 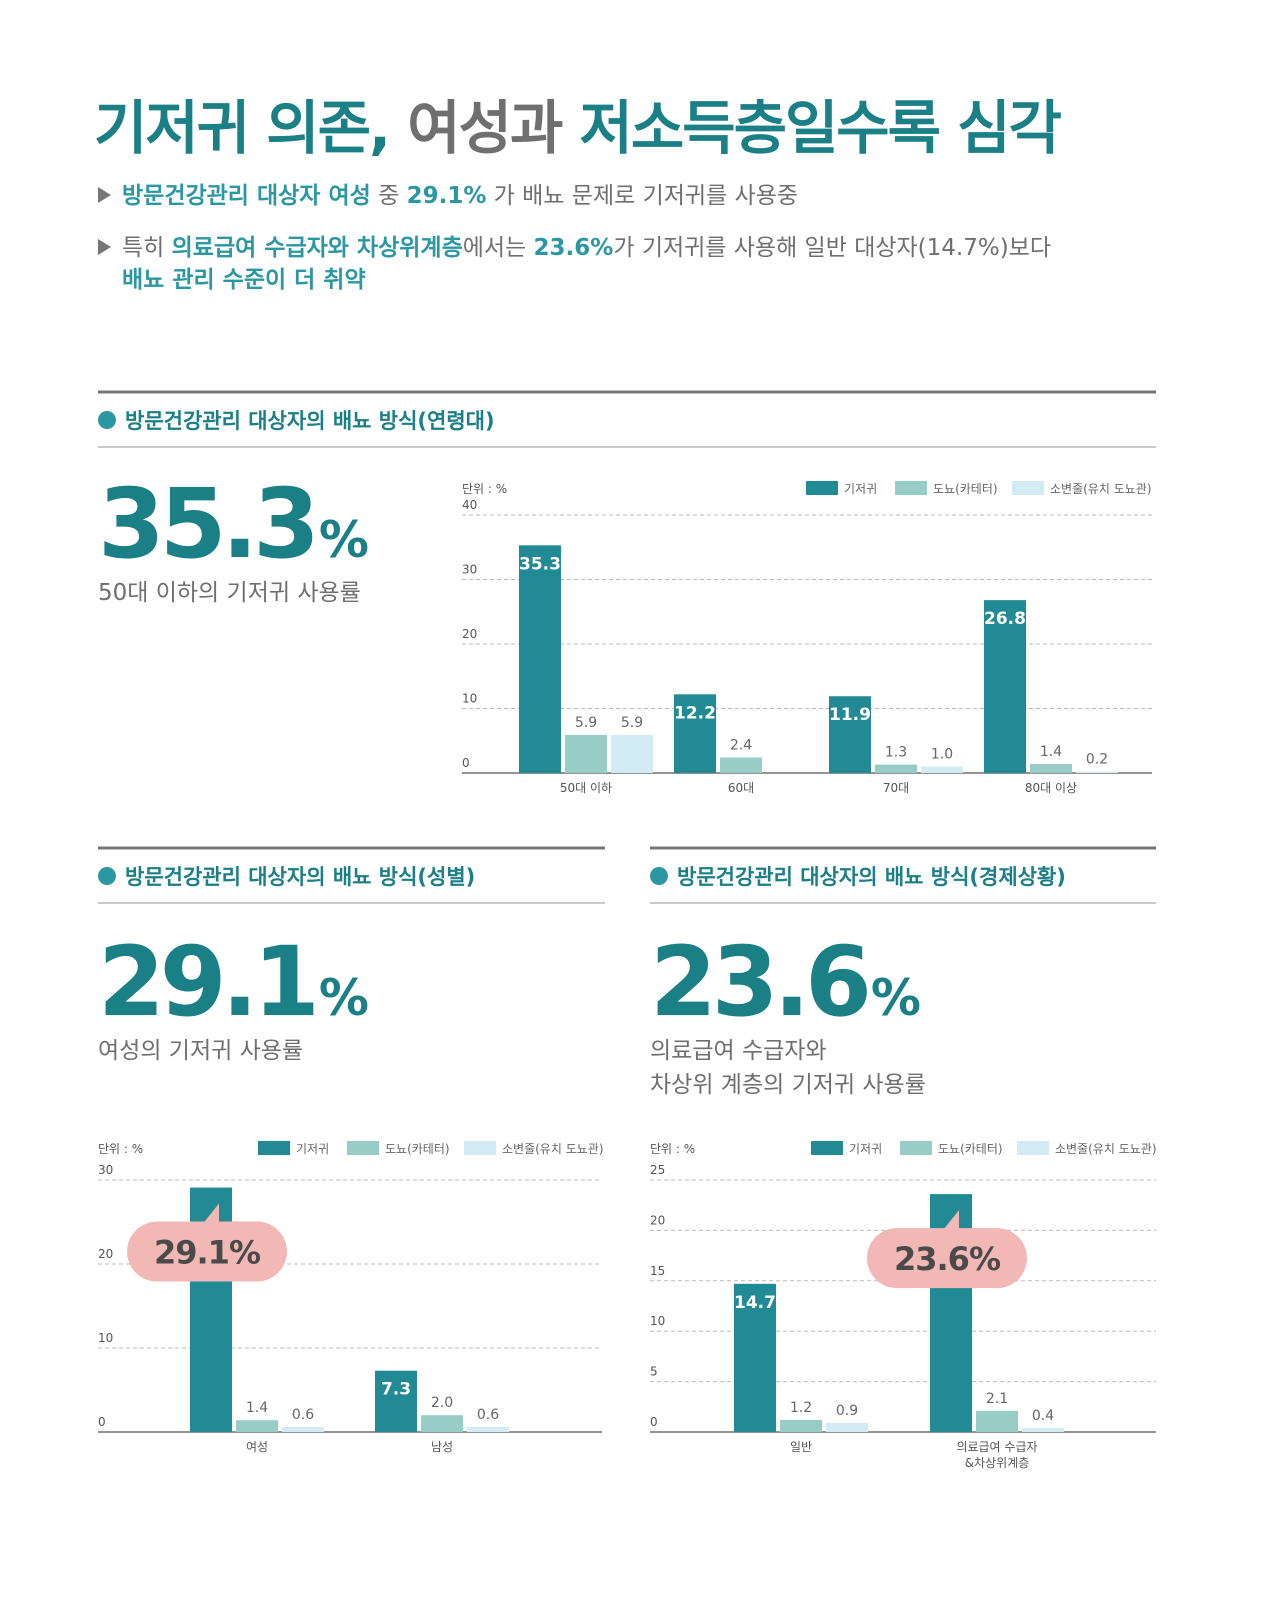 What do you see at coordinates (257, 1447) in the screenshot?
I see `x-tick-label: 여성` at bounding box center [257, 1447].